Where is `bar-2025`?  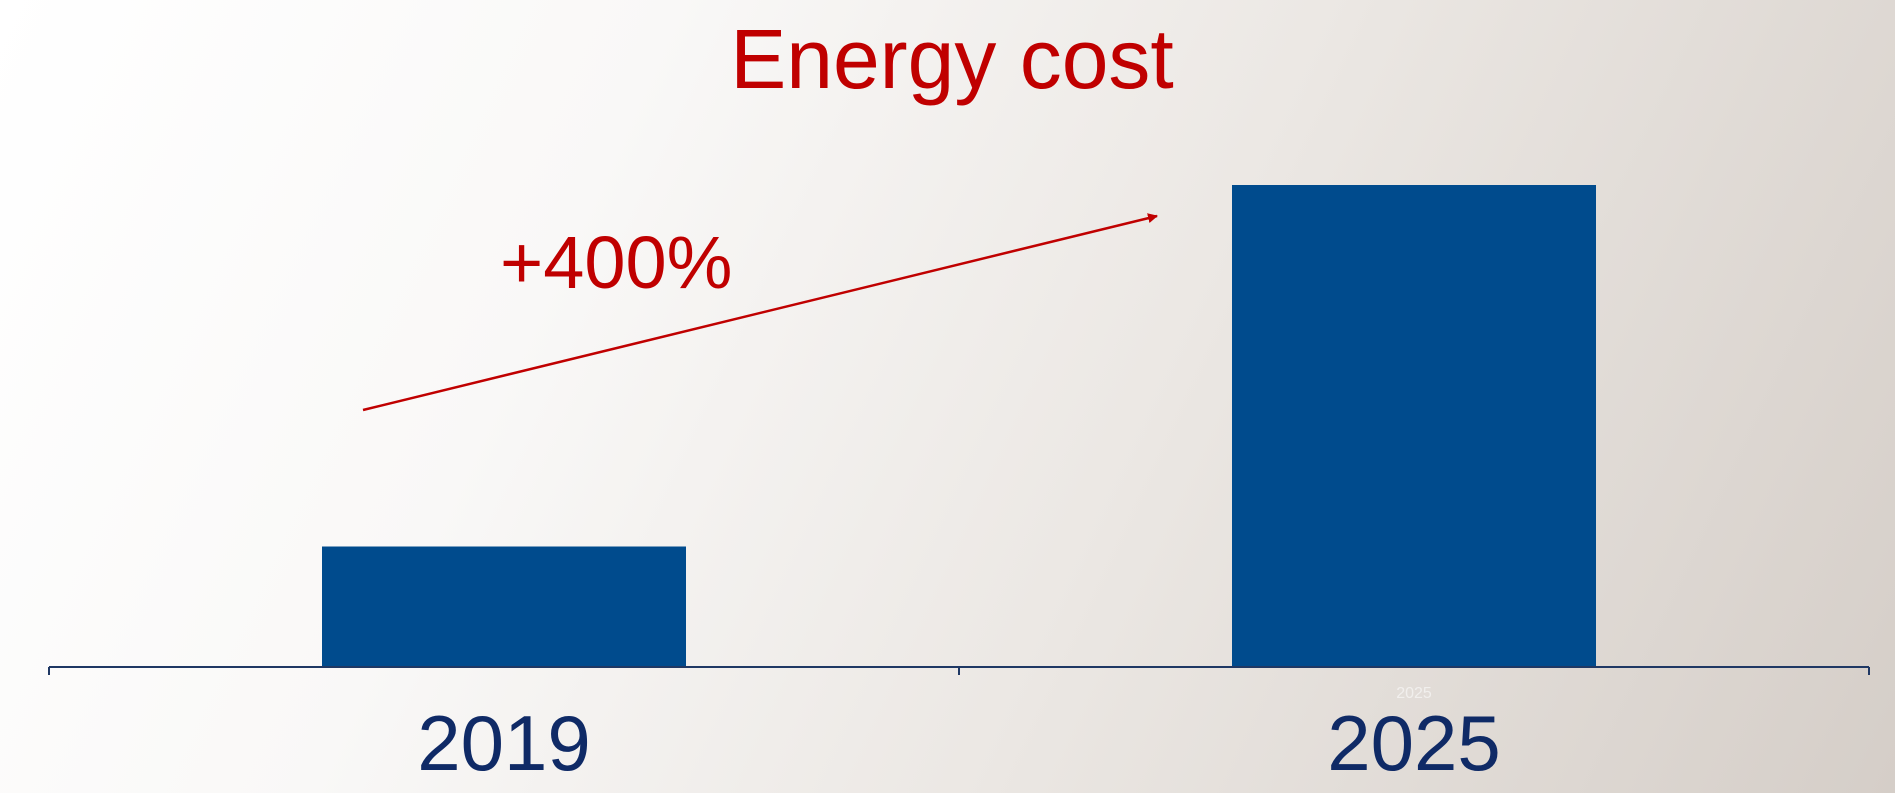 bar-2025 is located at coordinates (1414, 426).